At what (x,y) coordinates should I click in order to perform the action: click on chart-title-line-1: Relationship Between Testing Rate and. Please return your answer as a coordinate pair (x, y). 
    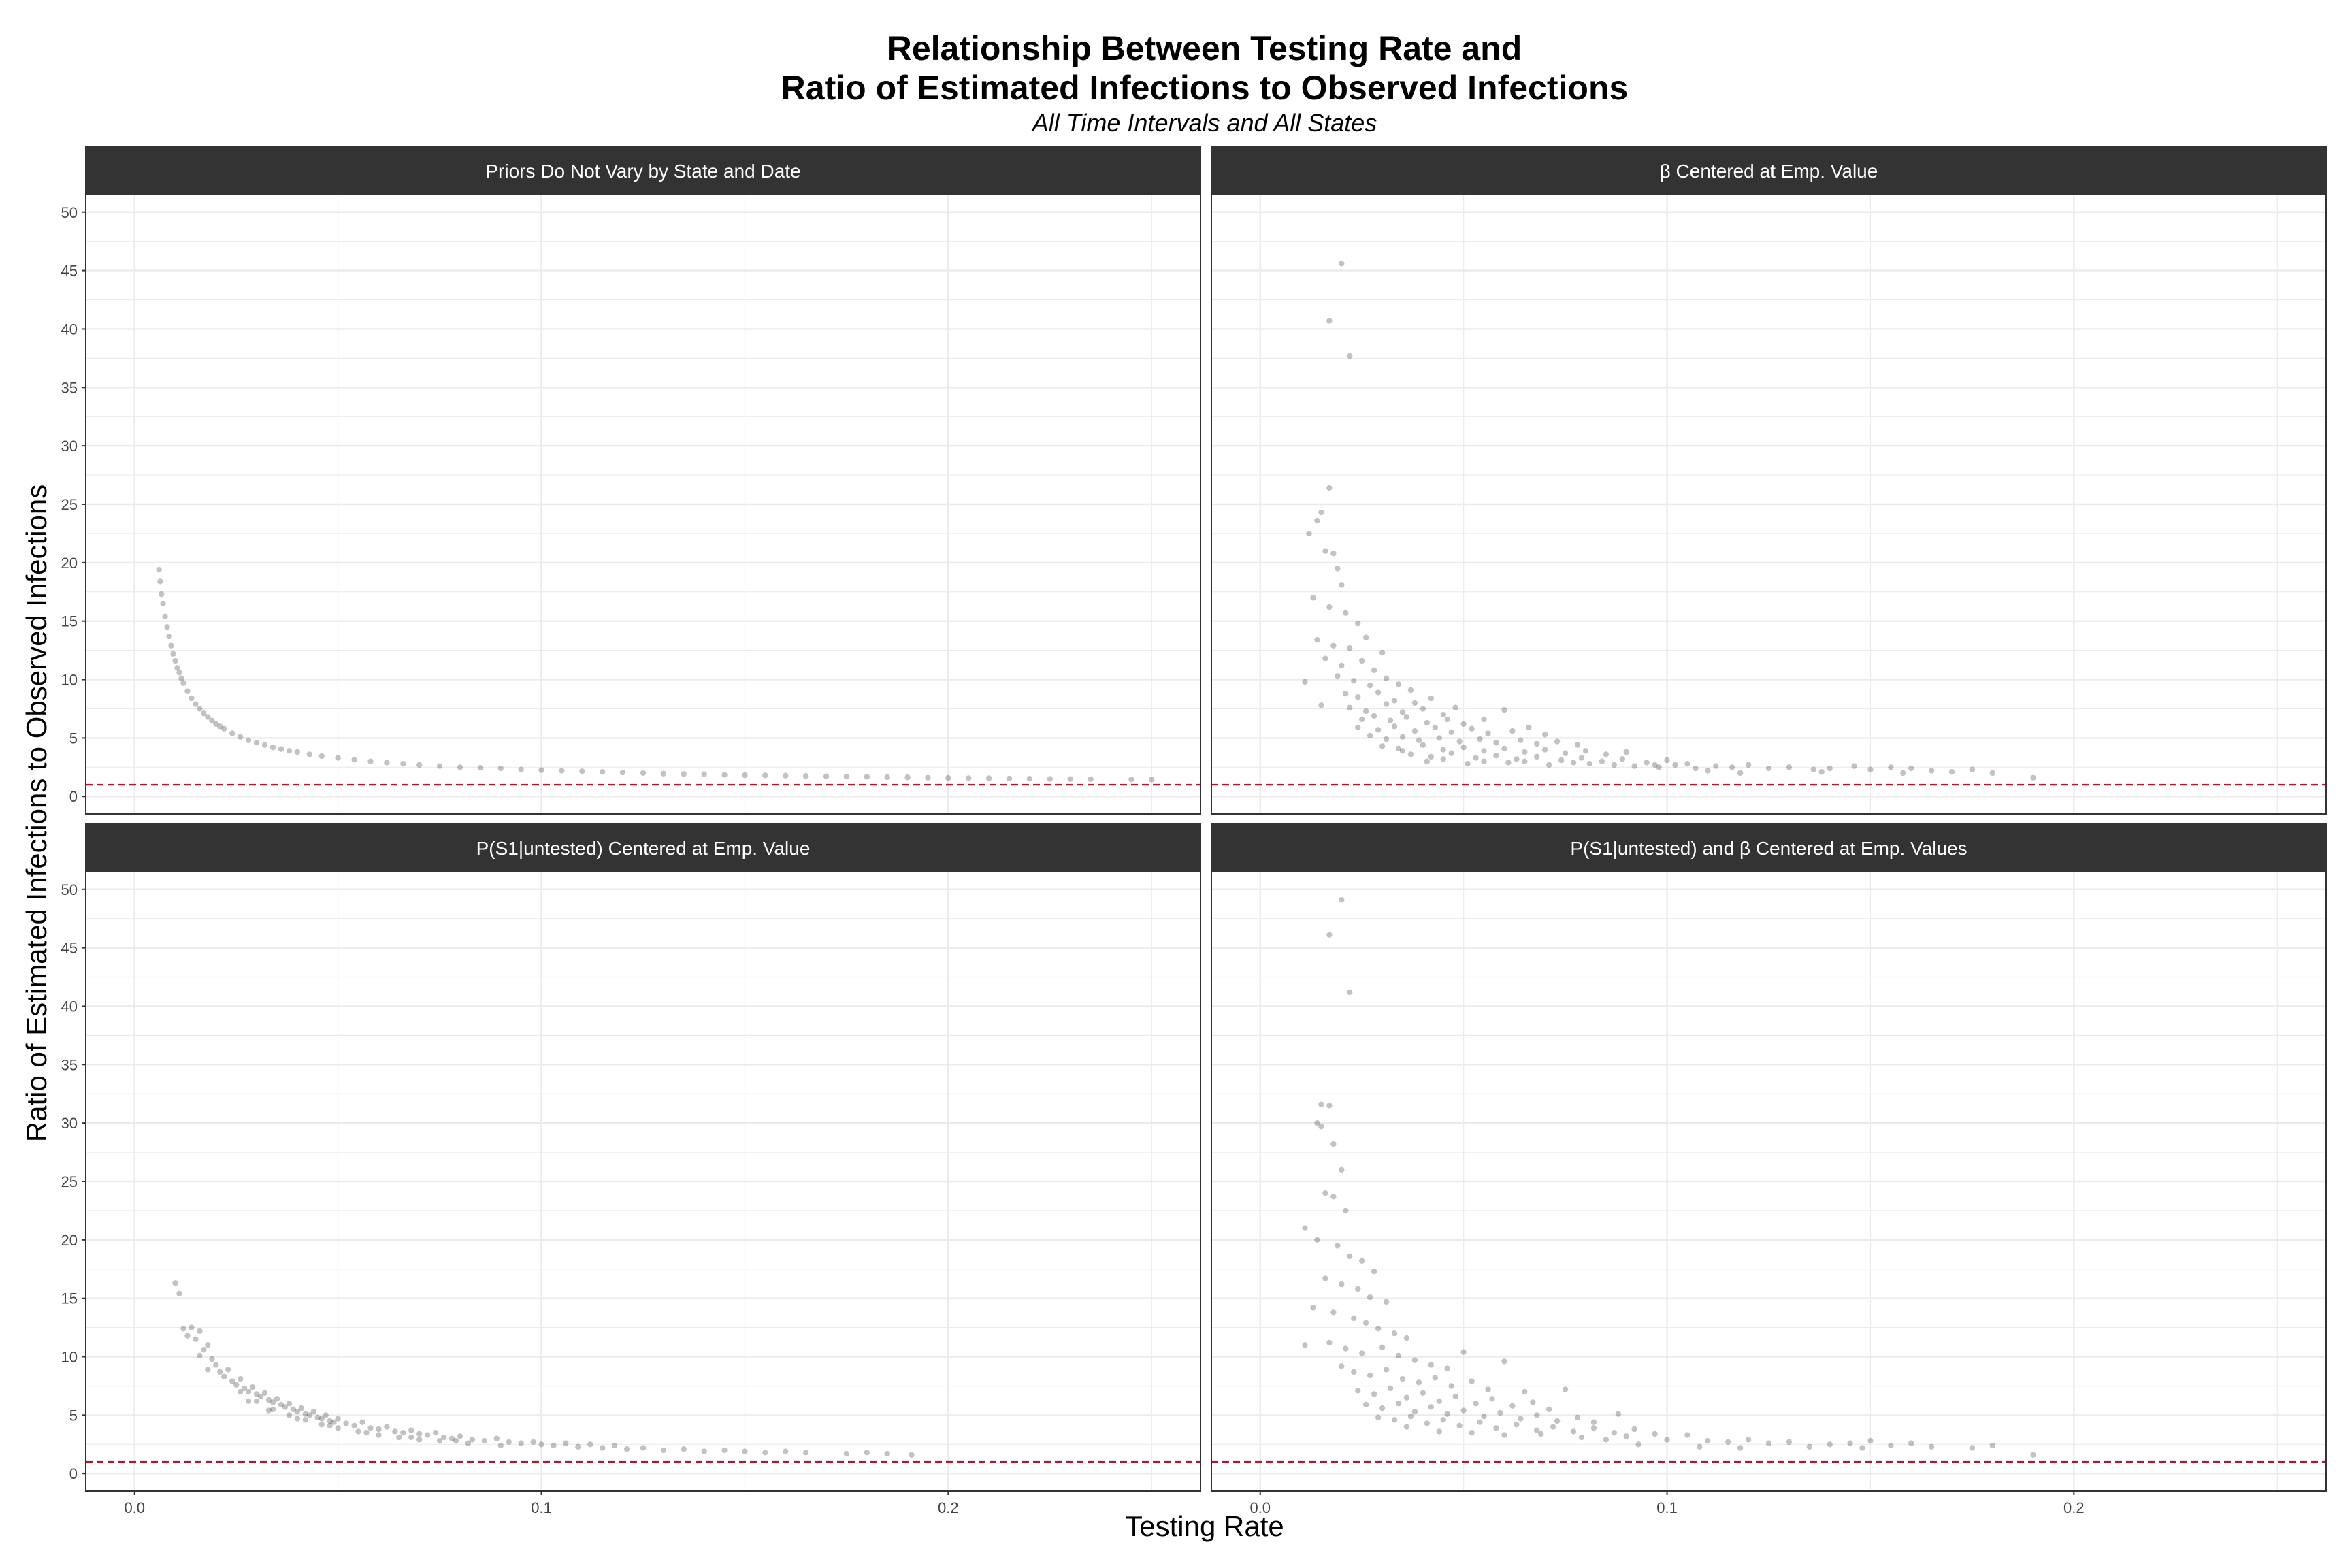
    Looking at the image, I should click on (1204, 48).